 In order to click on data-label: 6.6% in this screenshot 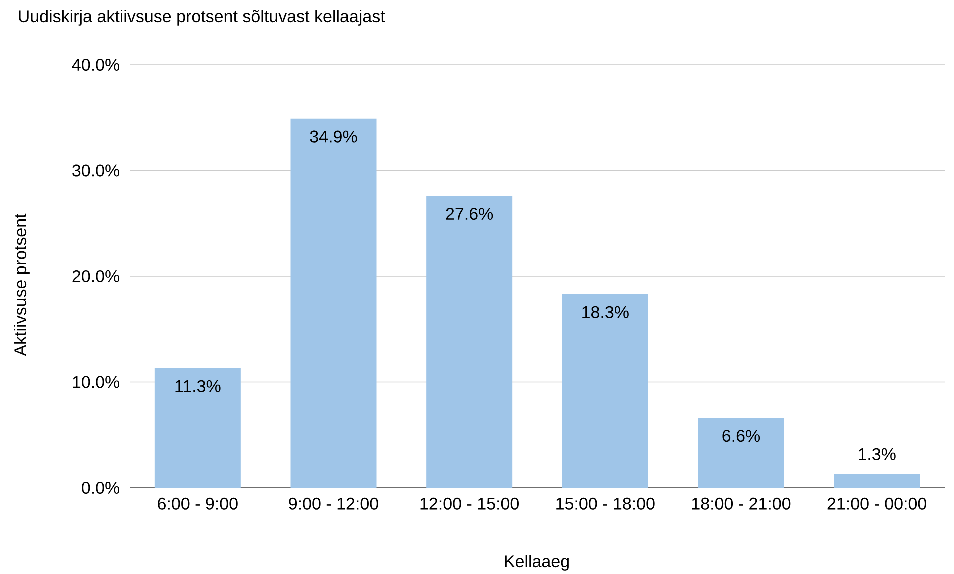, I will do `click(741, 436)`.